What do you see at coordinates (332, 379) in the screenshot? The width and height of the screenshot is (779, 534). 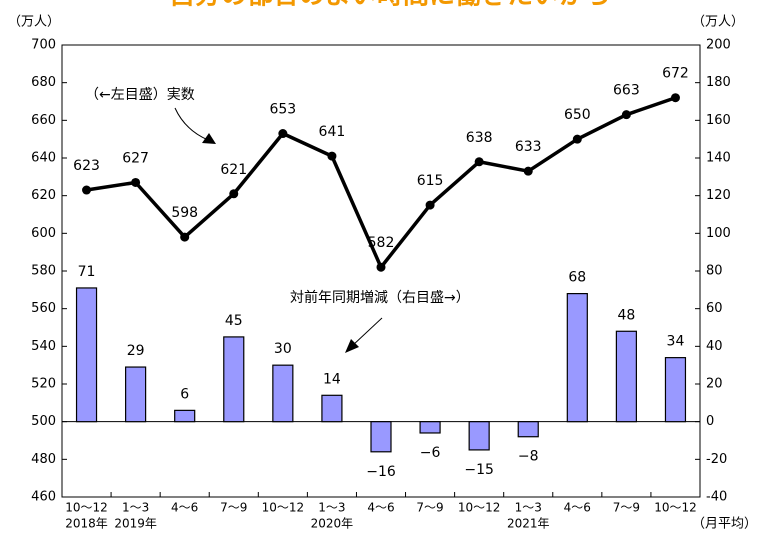 I see `bar-value-label: 14` at bounding box center [332, 379].